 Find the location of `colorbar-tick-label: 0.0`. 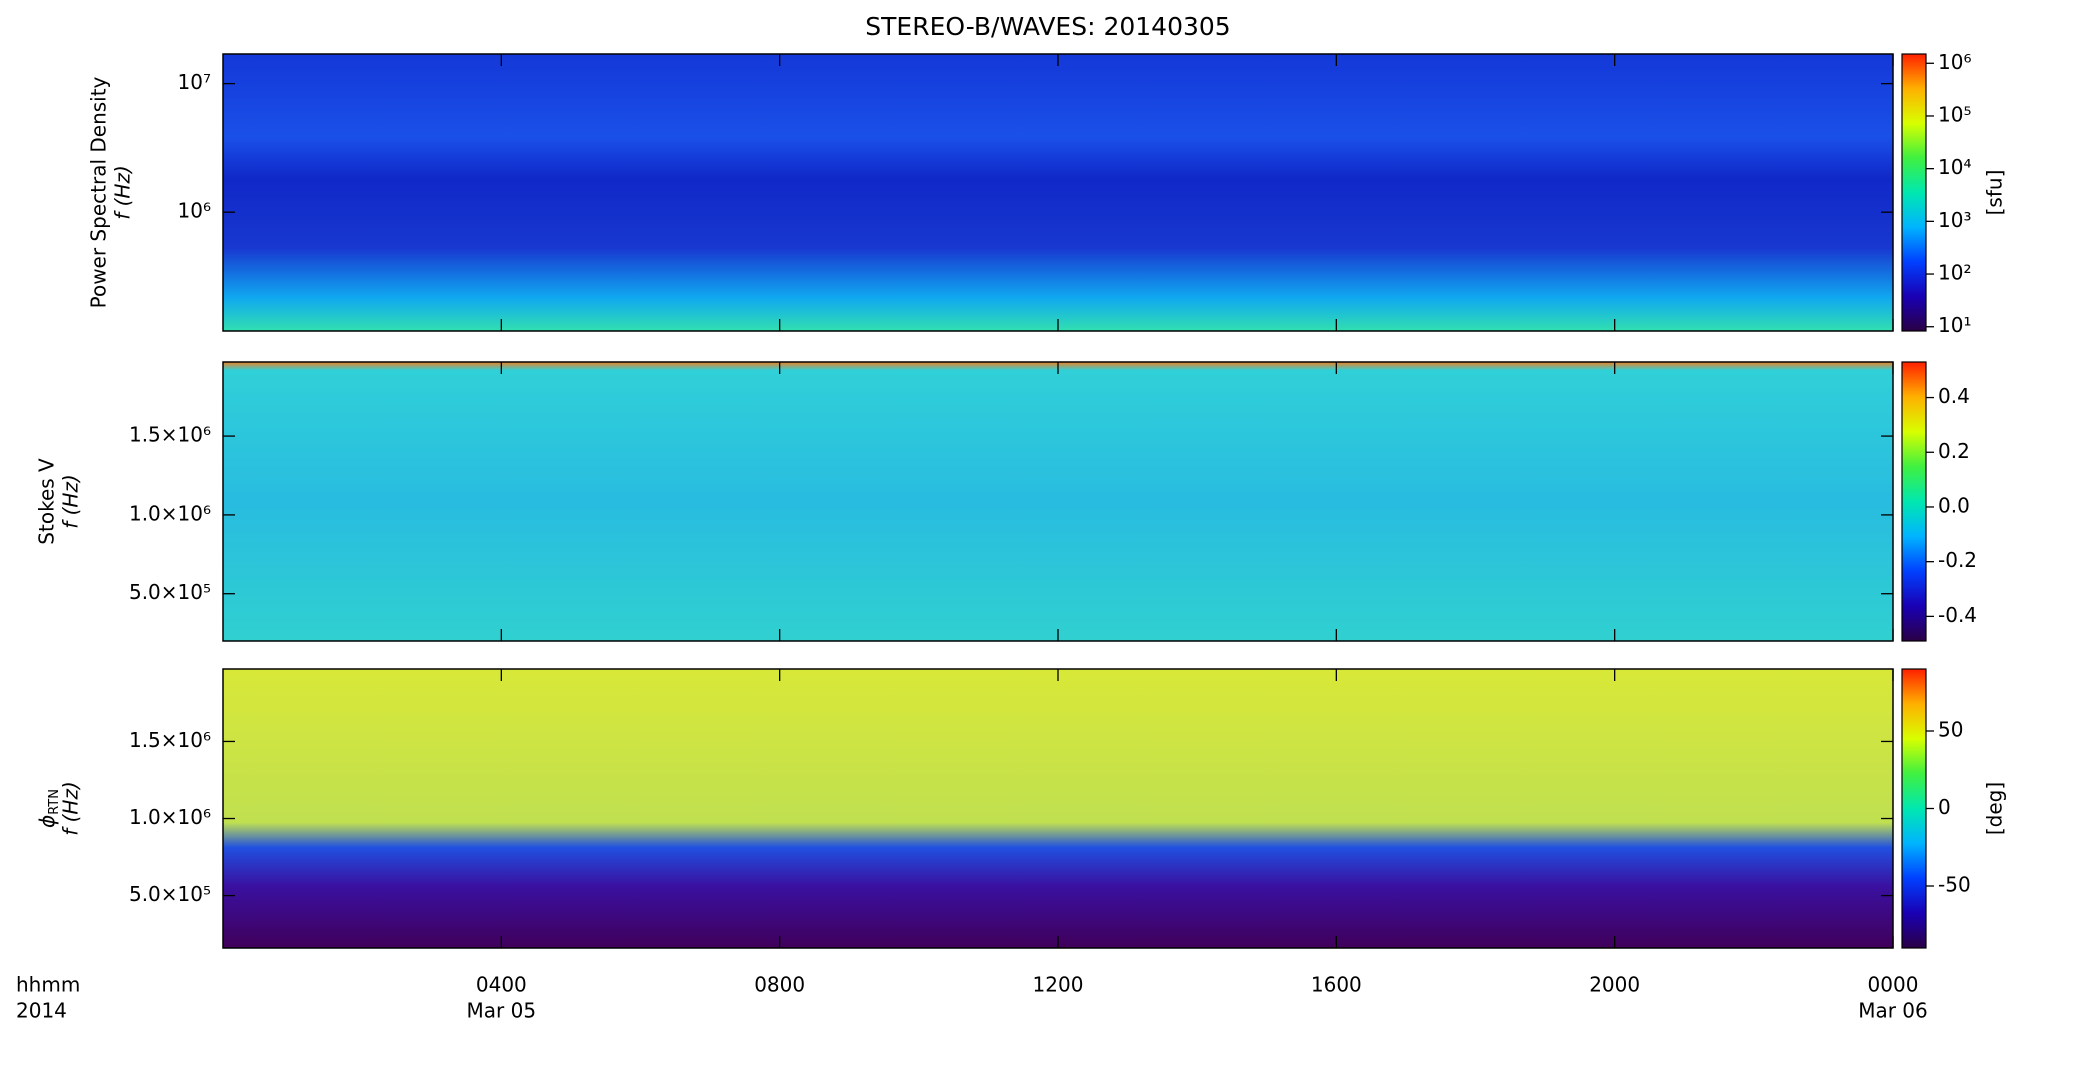

colorbar-tick-label: 0.0 is located at coordinates (1954, 505).